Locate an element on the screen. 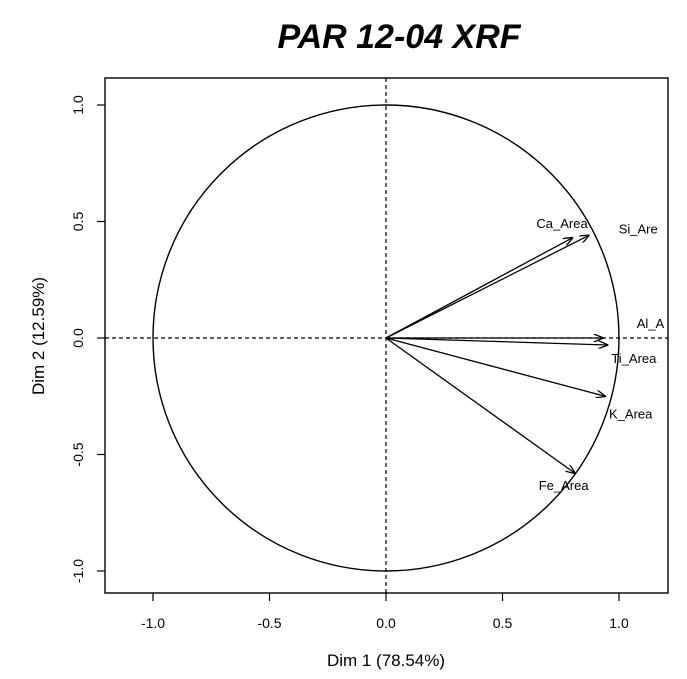  variable-label: Fe_Area is located at coordinates (564, 485).